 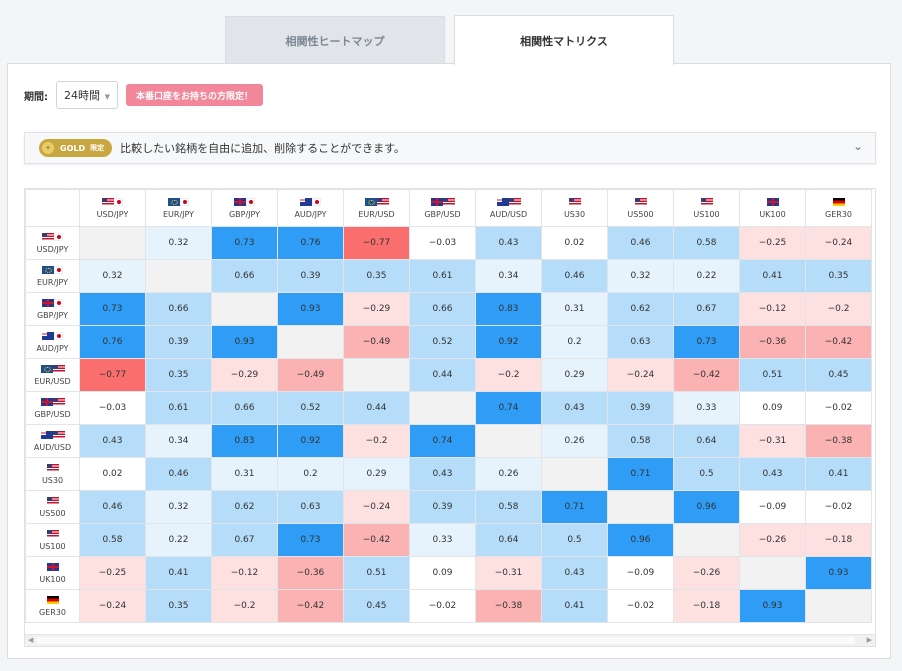 What do you see at coordinates (508, 606) in the screenshot?
I see `matrix-cell: −0.38` at bounding box center [508, 606].